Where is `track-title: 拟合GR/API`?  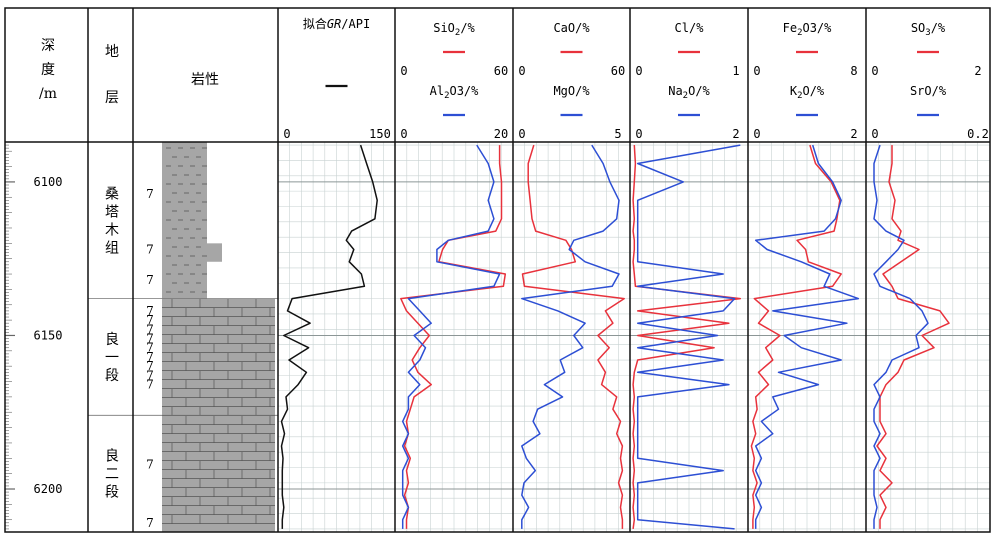
track-title: 拟合GR/API is located at coordinates (336, 23).